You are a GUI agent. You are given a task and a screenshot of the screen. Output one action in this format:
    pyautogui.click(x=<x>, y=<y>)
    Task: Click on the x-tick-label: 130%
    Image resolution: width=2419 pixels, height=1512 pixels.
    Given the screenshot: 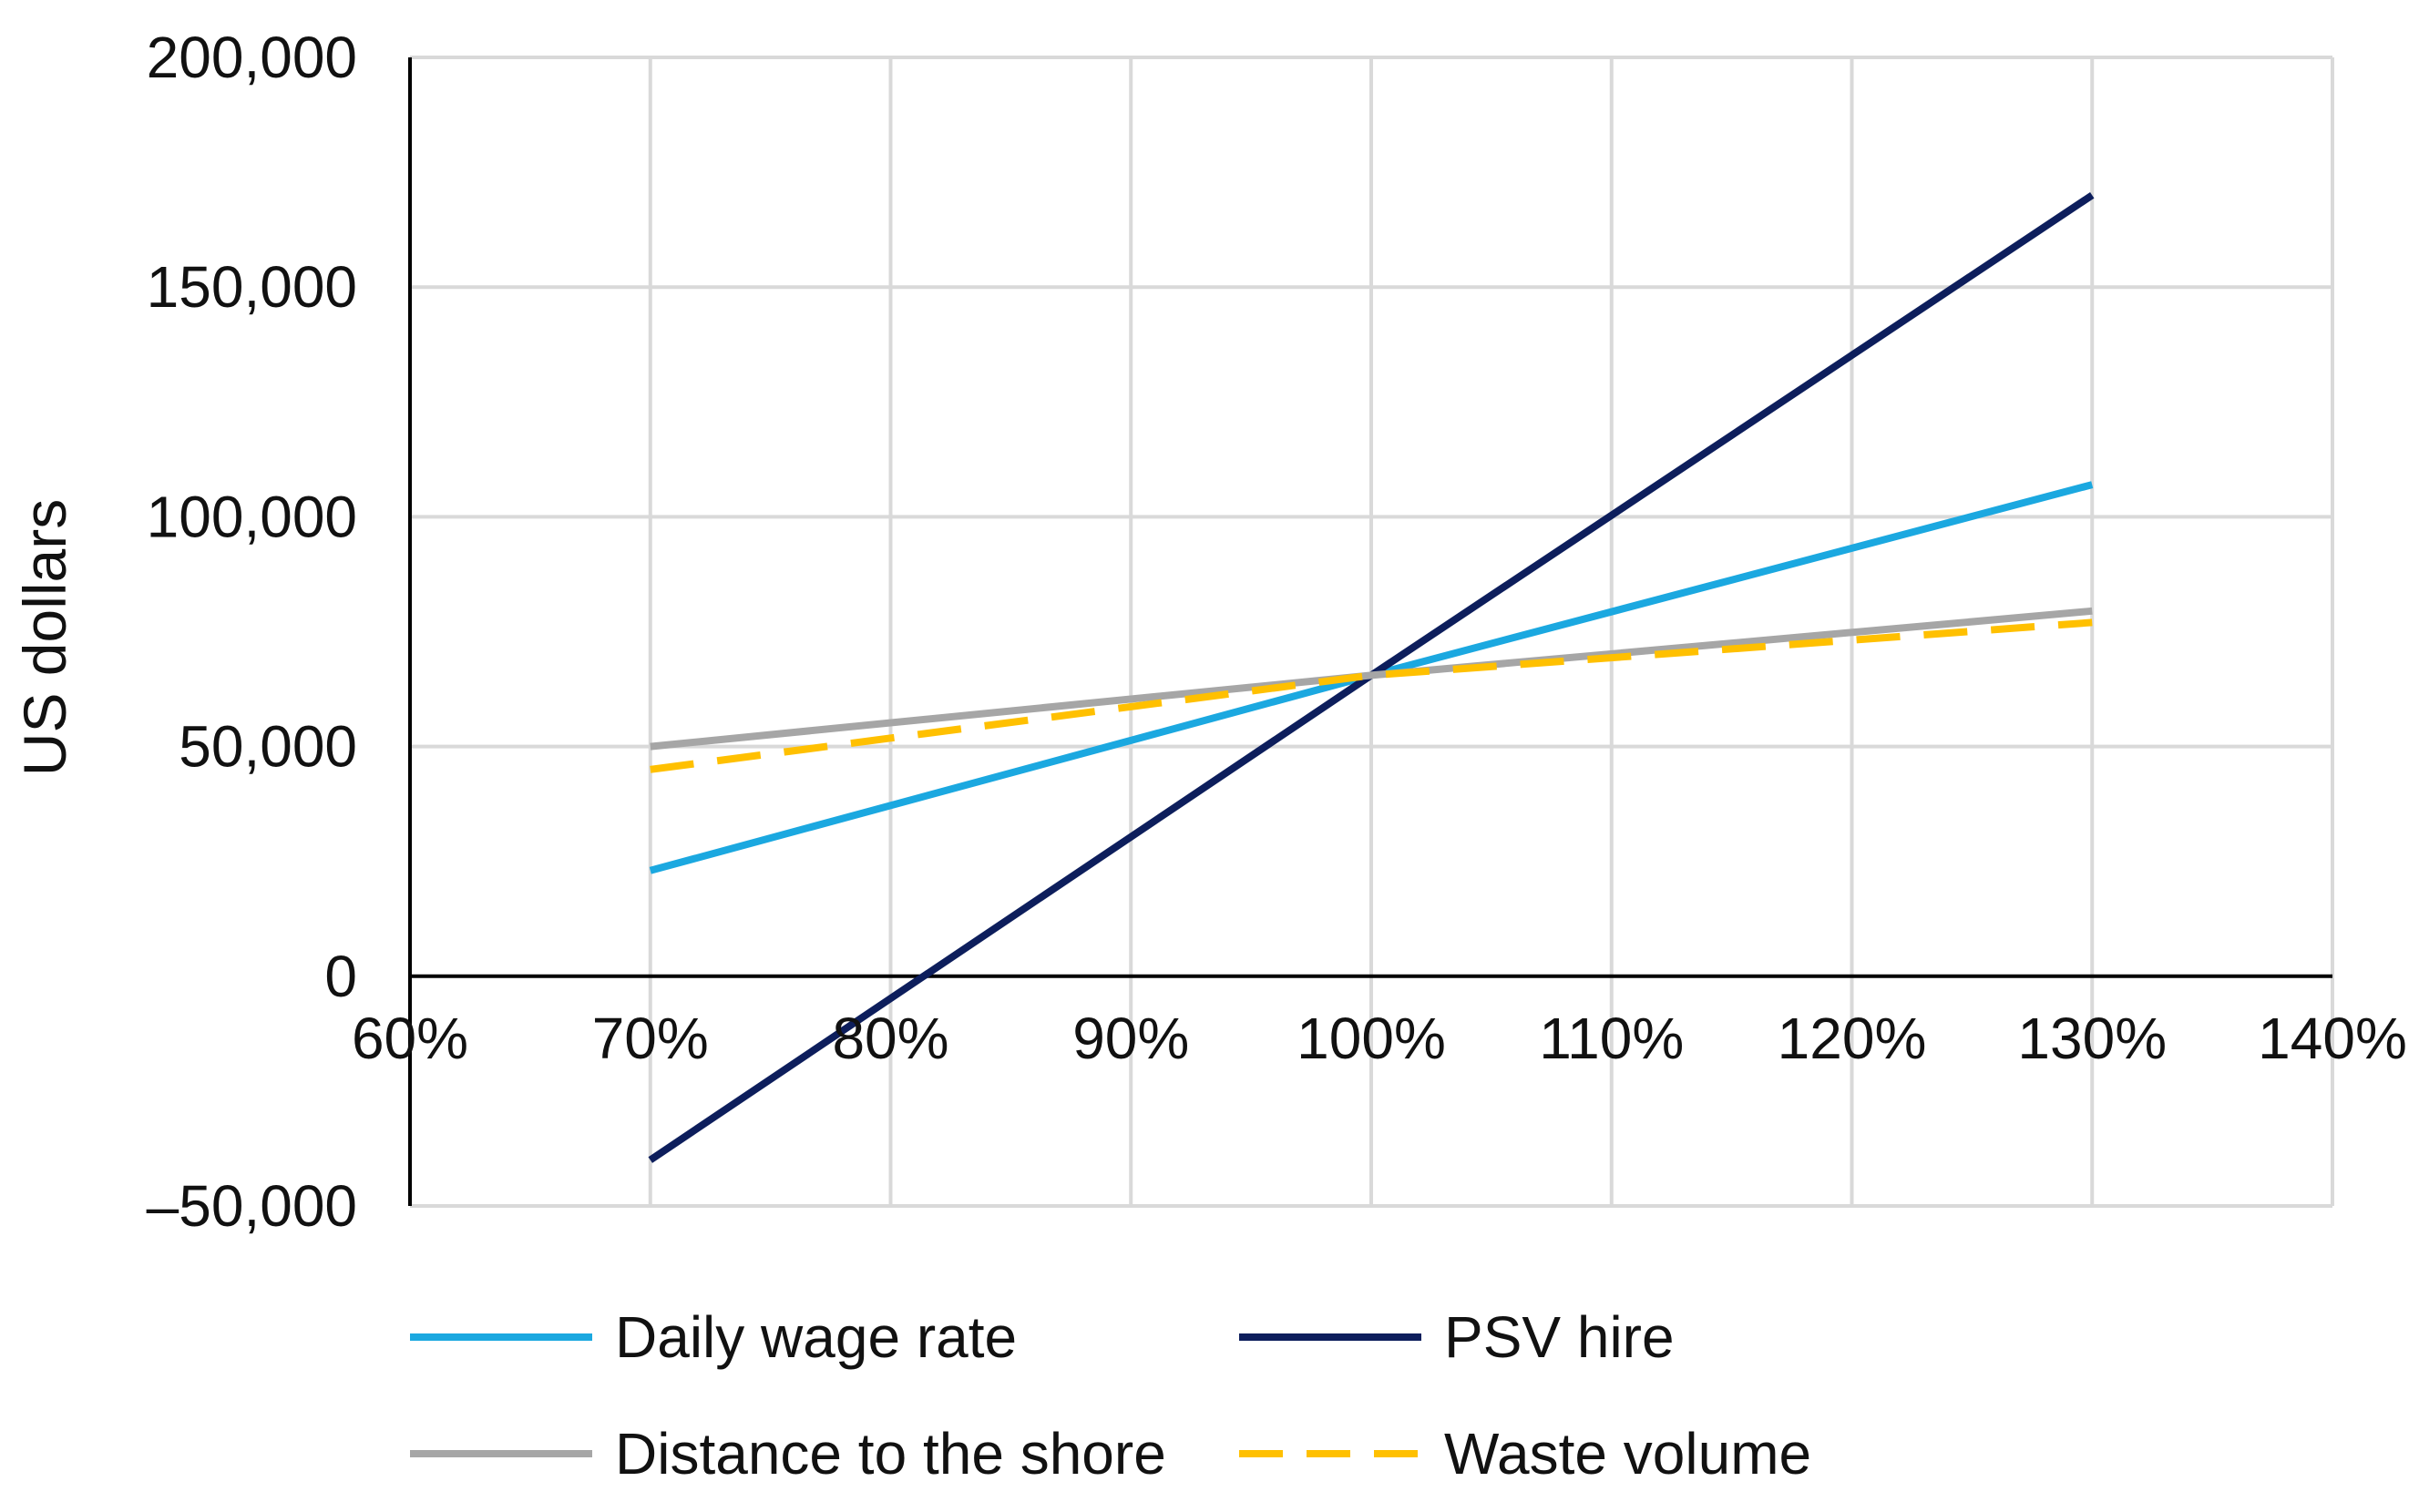 What is the action you would take?
    pyautogui.click(x=2092, y=1038)
    